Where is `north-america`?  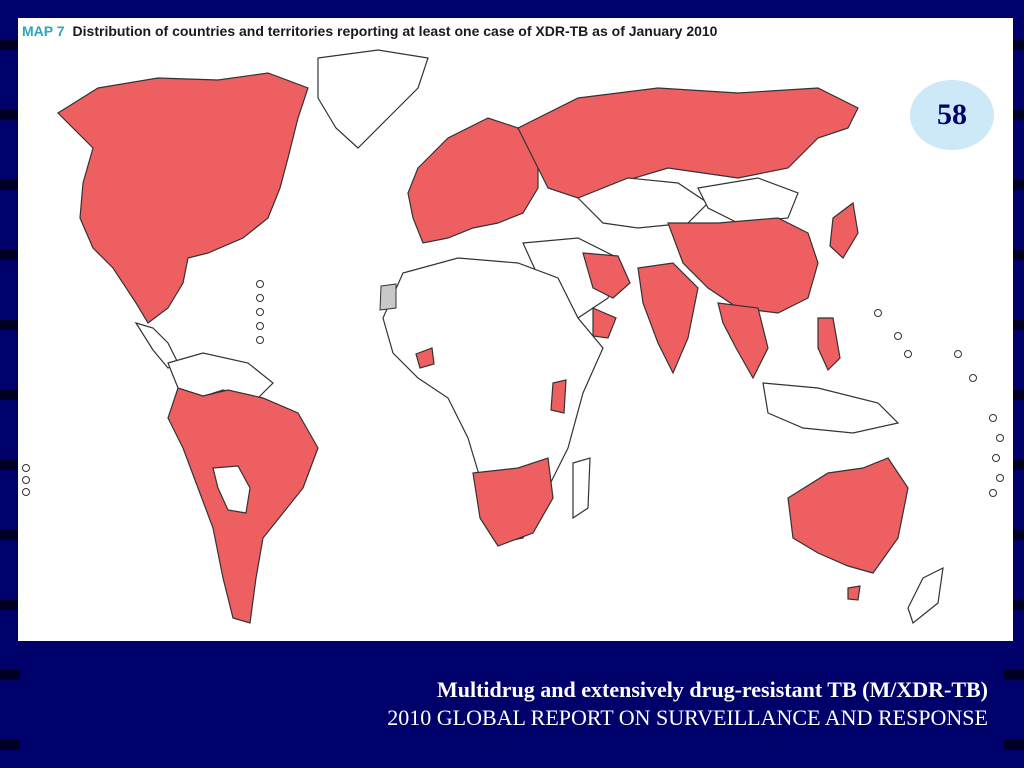 north-america is located at coordinates (183, 198).